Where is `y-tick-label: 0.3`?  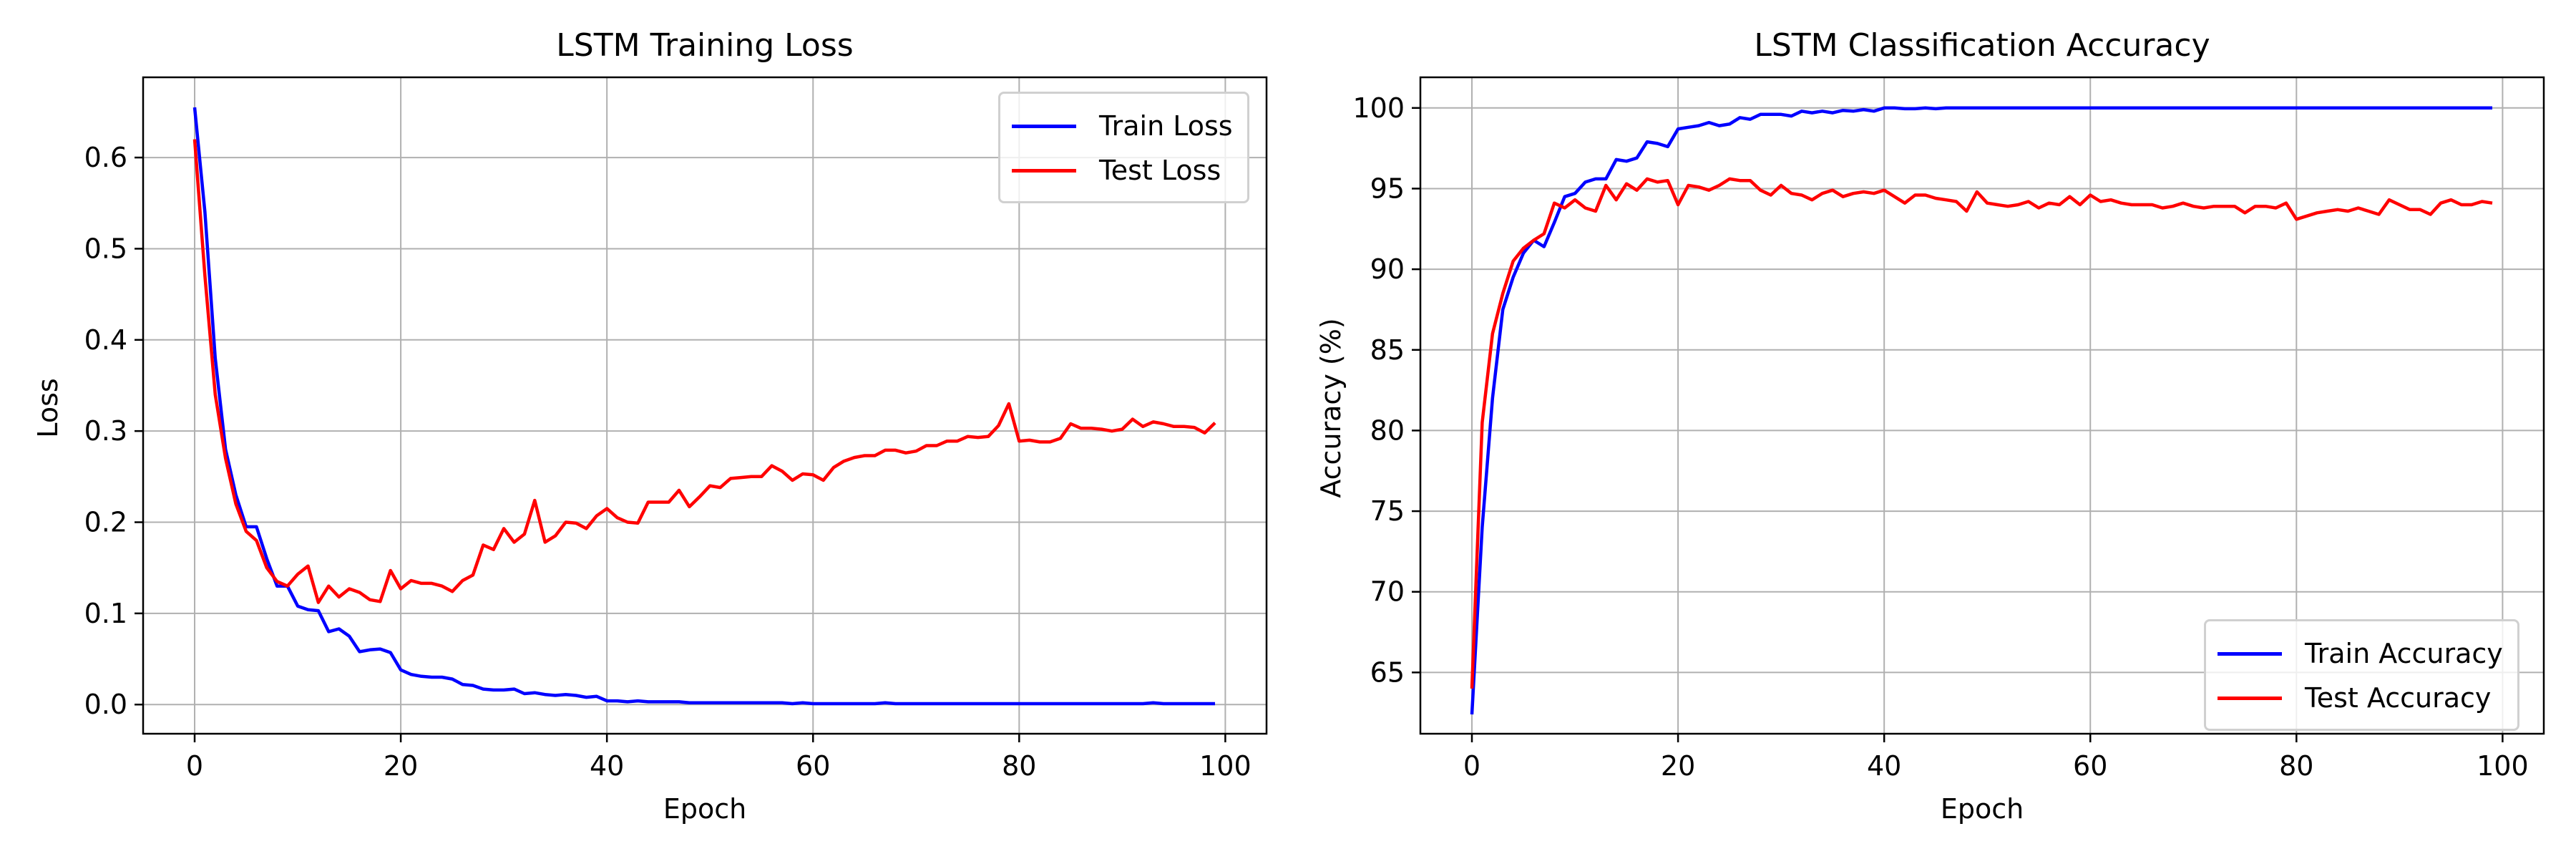
y-tick-label: 0.3 is located at coordinates (105, 431).